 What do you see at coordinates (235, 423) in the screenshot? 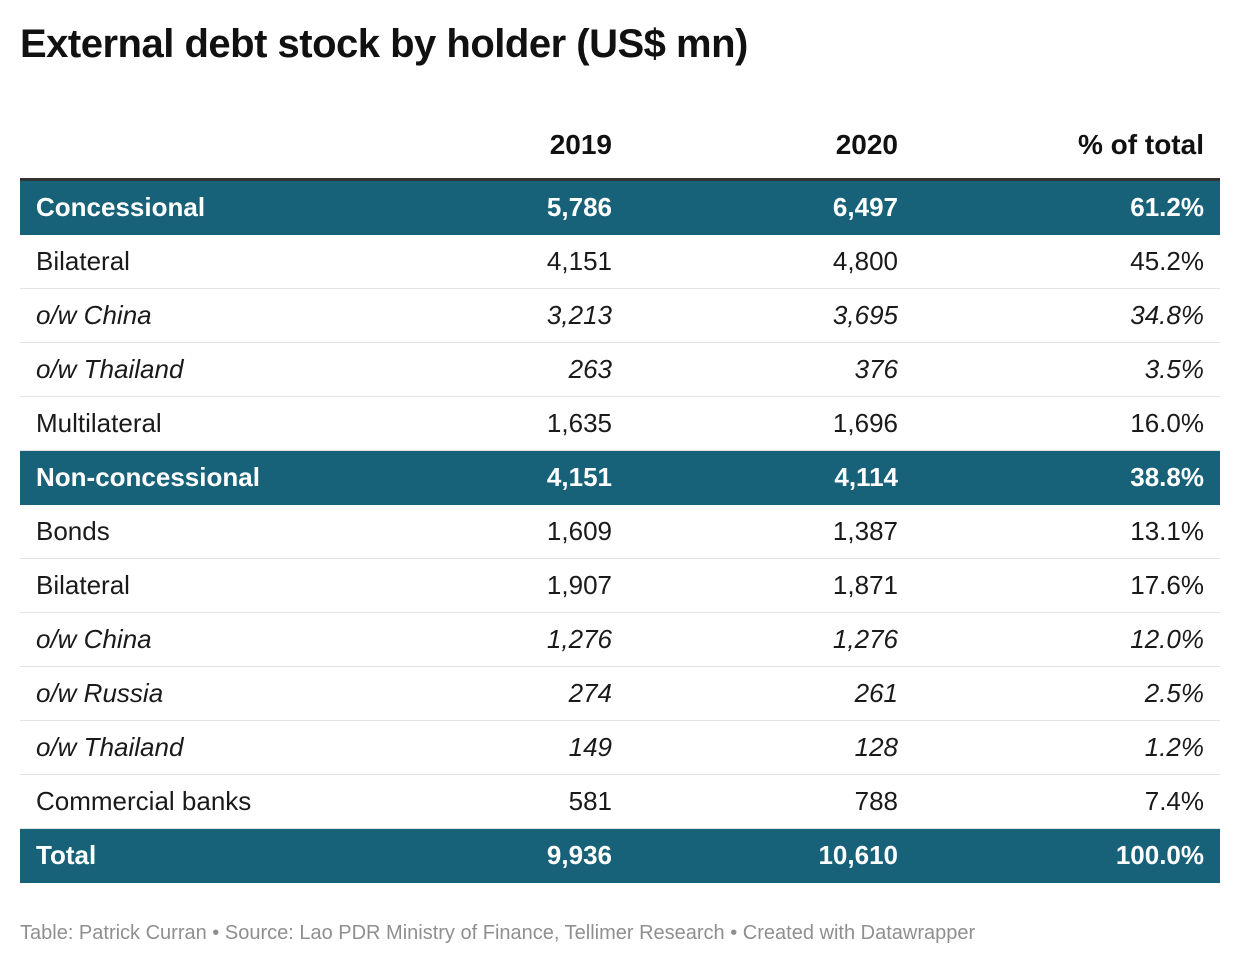
I see `label-cell: Multilateral` at bounding box center [235, 423].